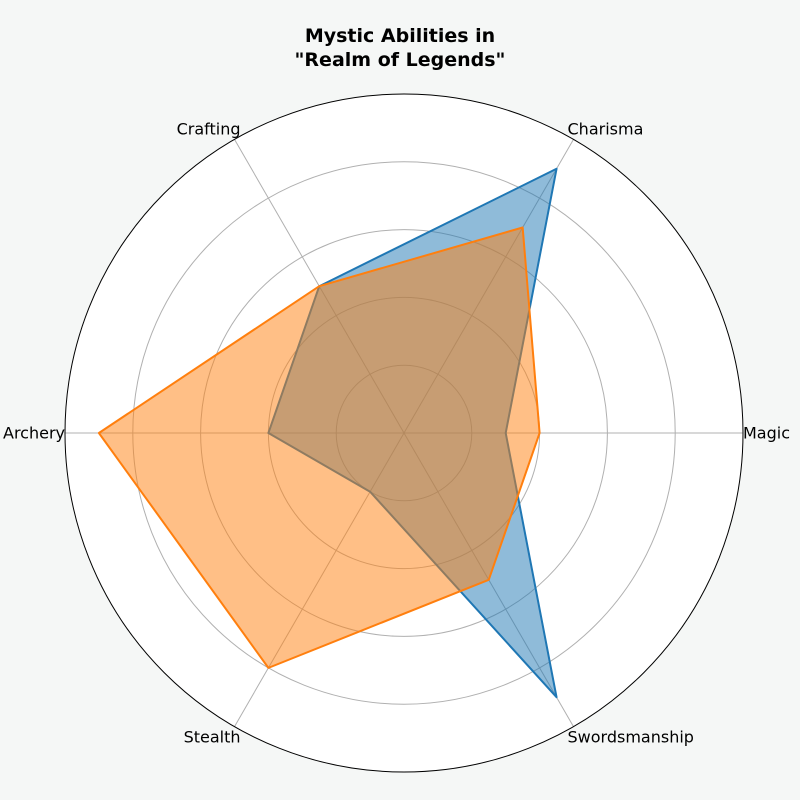 The image size is (800, 800). I want to click on chart-title: Mystic Abilities in "Realm of Legends", so click(400, 48).